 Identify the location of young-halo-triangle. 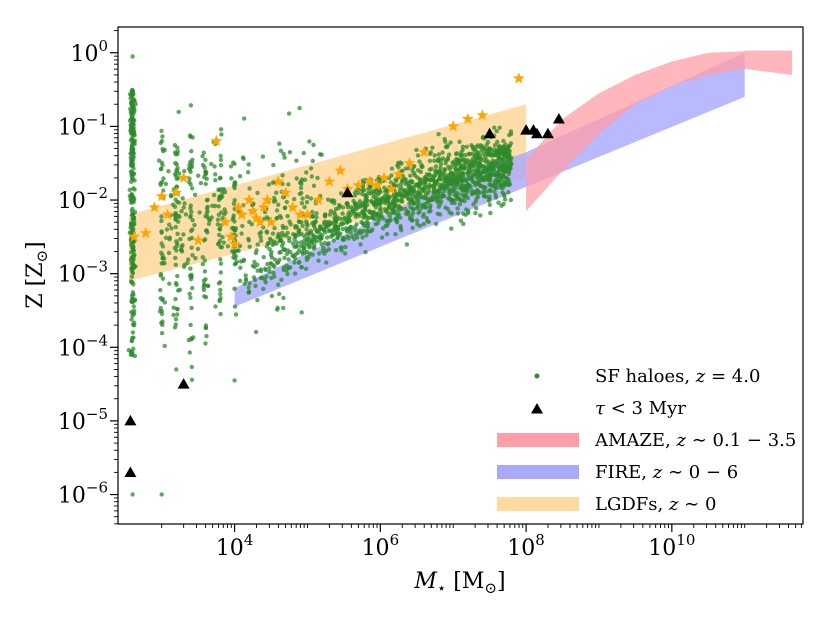
(537, 133).